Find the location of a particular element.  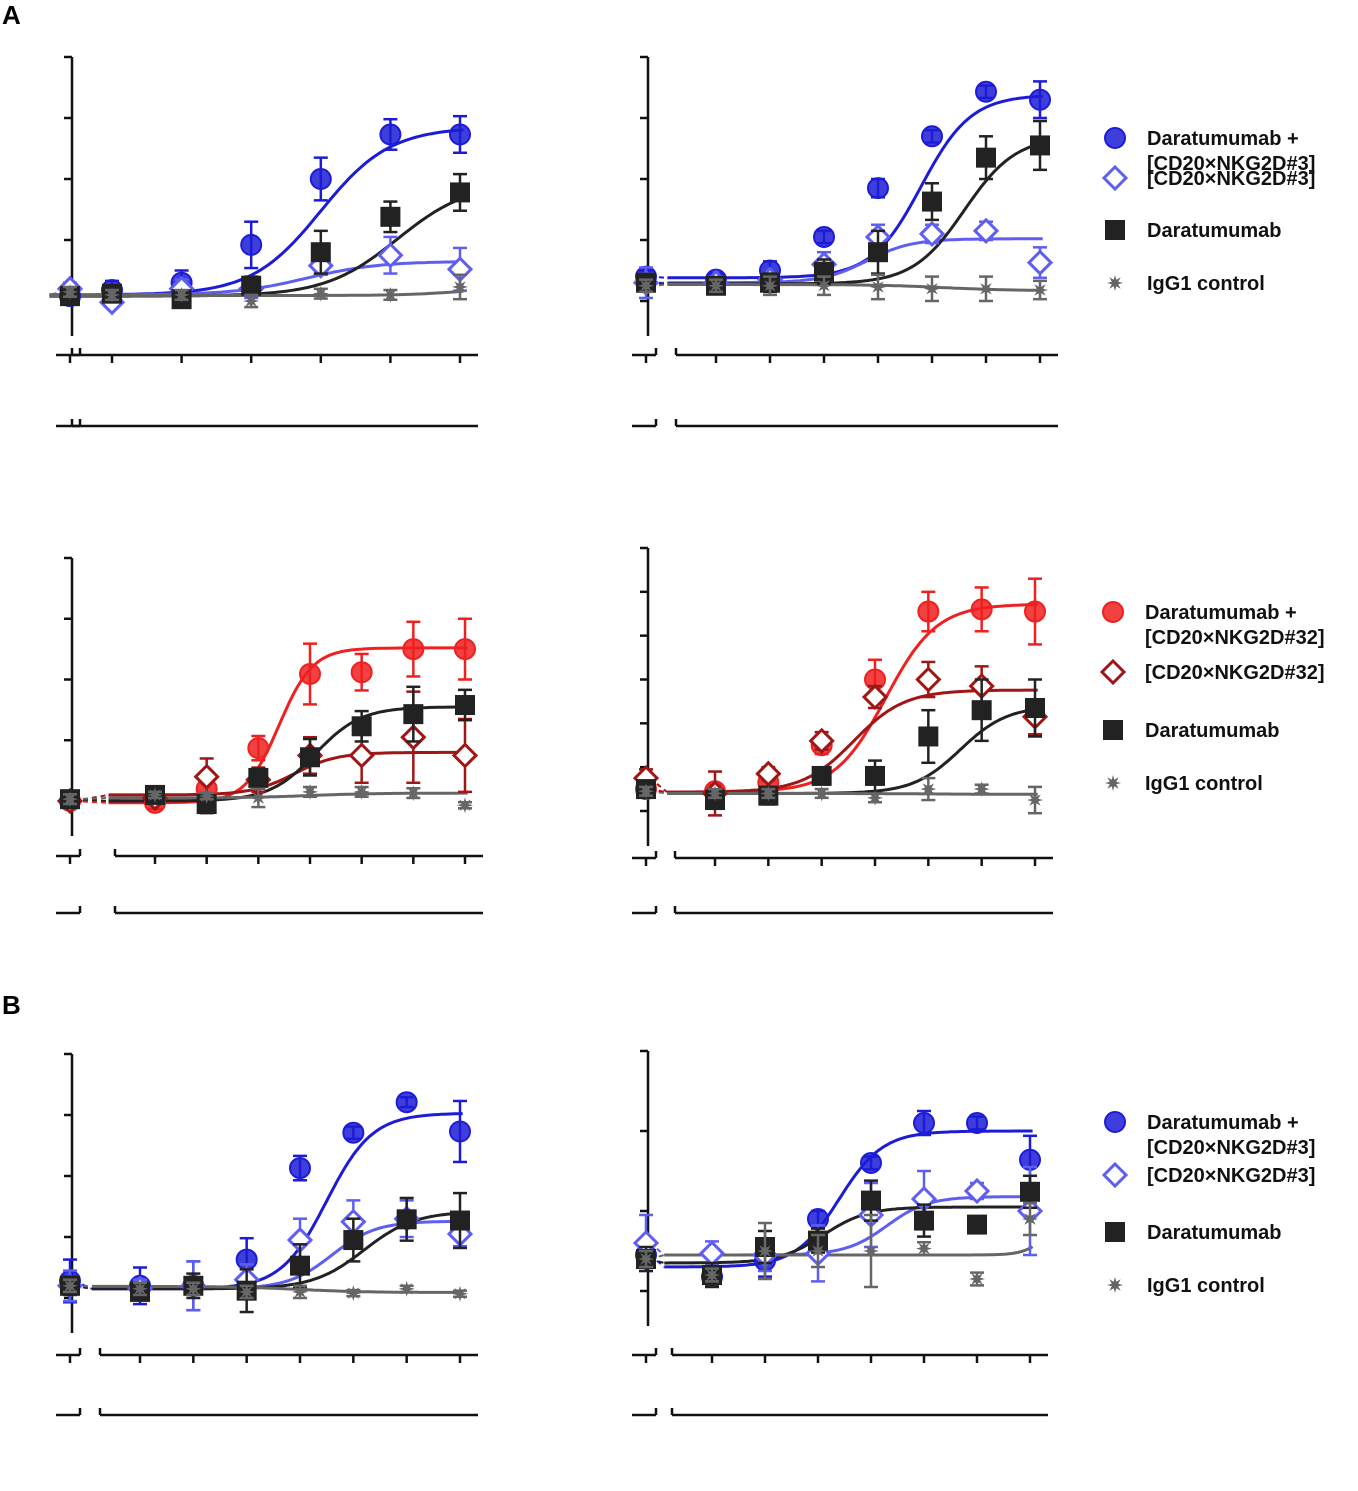

fit-curve-star is located at coordinates (849, 1251).